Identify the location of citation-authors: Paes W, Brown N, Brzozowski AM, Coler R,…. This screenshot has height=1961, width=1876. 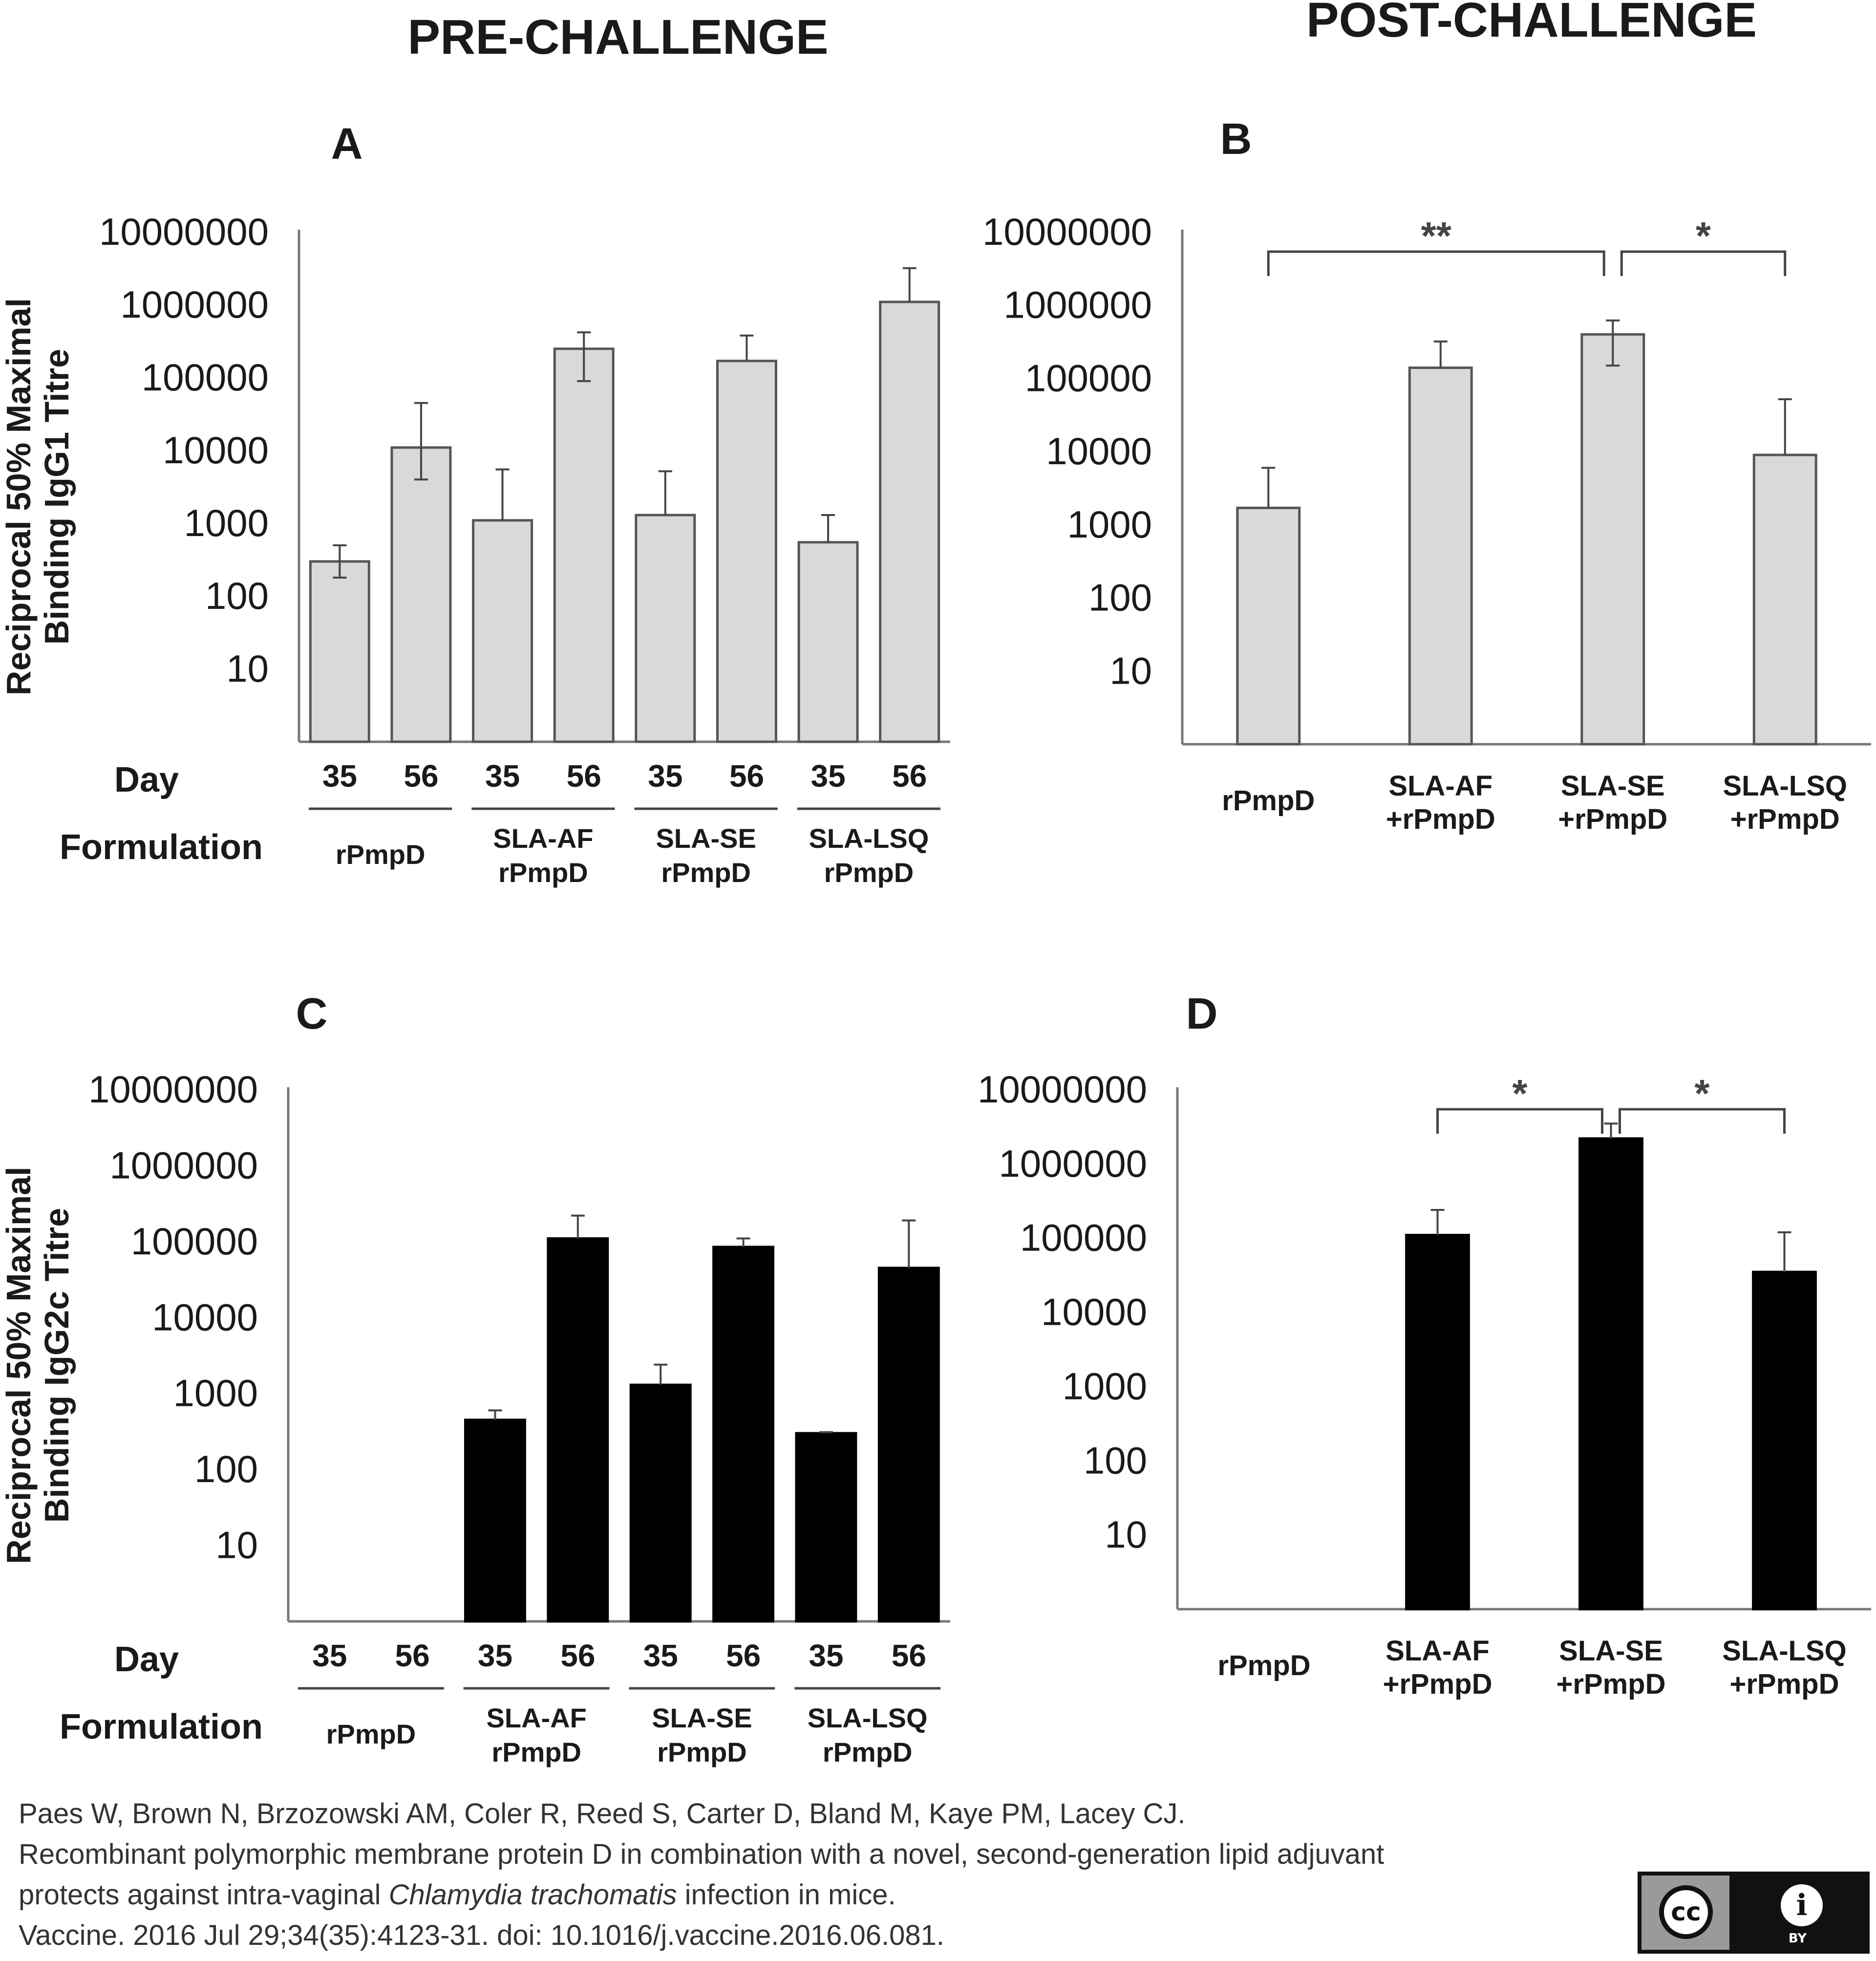
(602, 1814).